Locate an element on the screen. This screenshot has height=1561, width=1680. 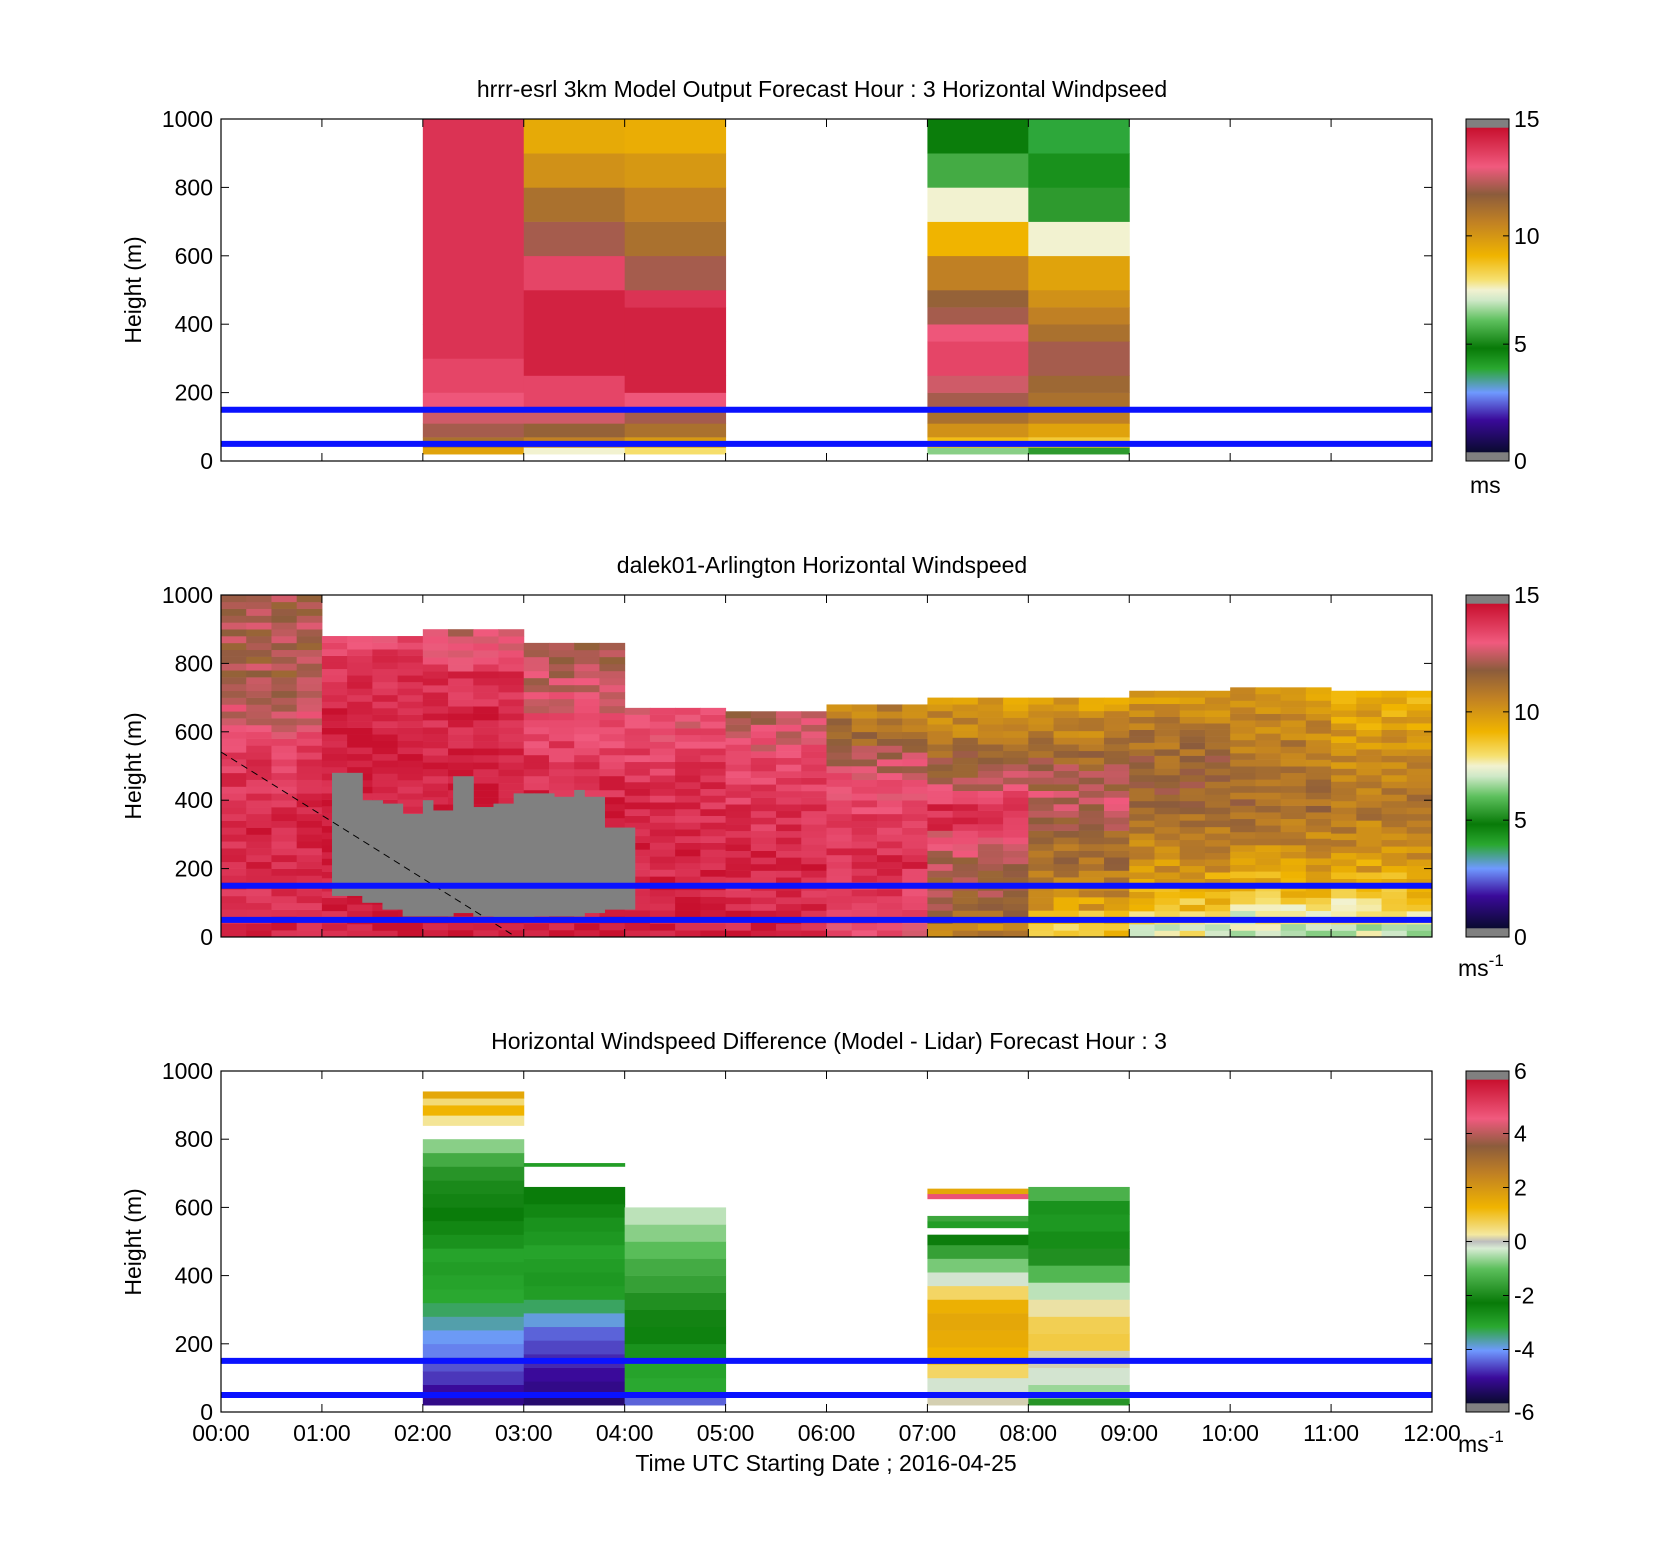
y-tick-label: 1000 is located at coordinates (187, 119).